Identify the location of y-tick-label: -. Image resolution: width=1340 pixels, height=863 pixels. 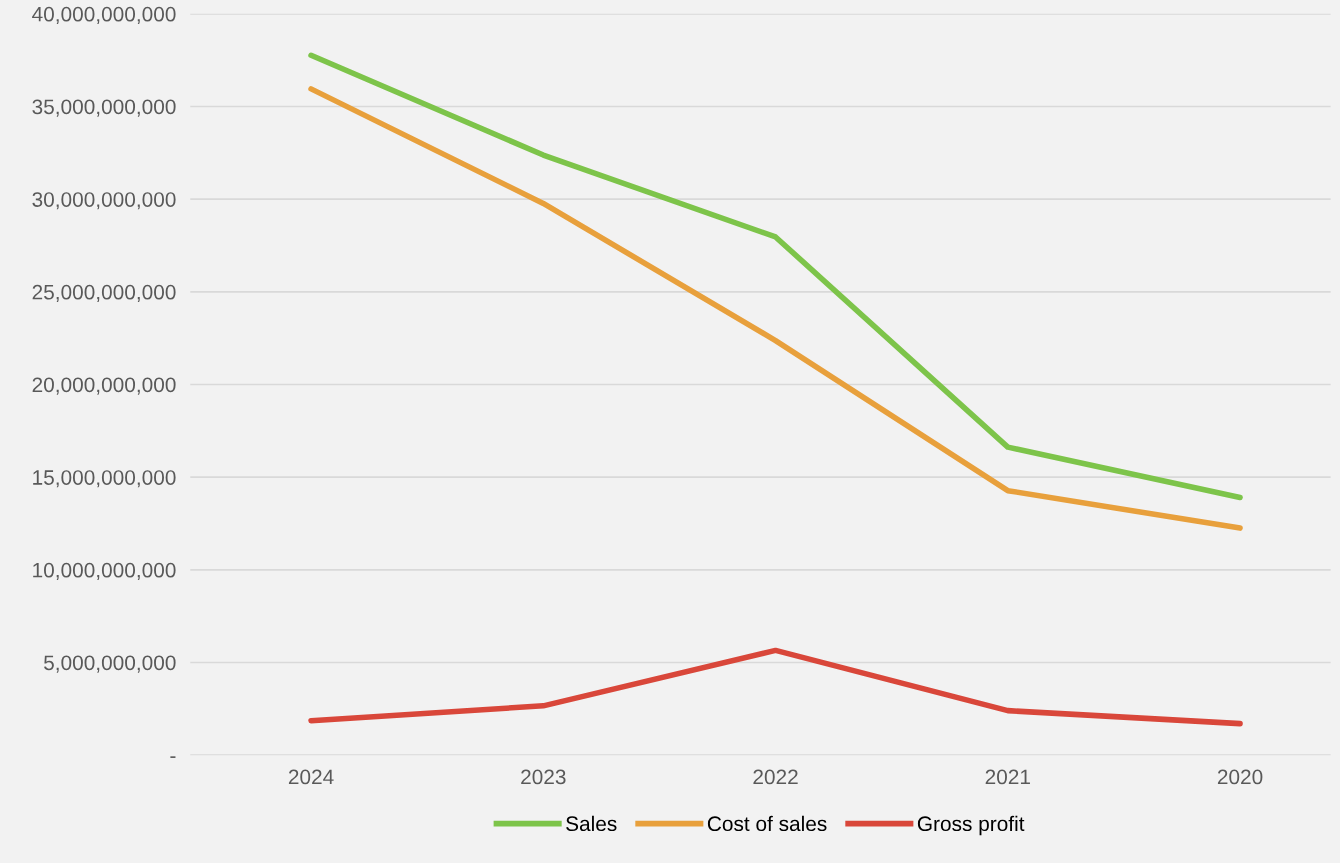
(173, 757).